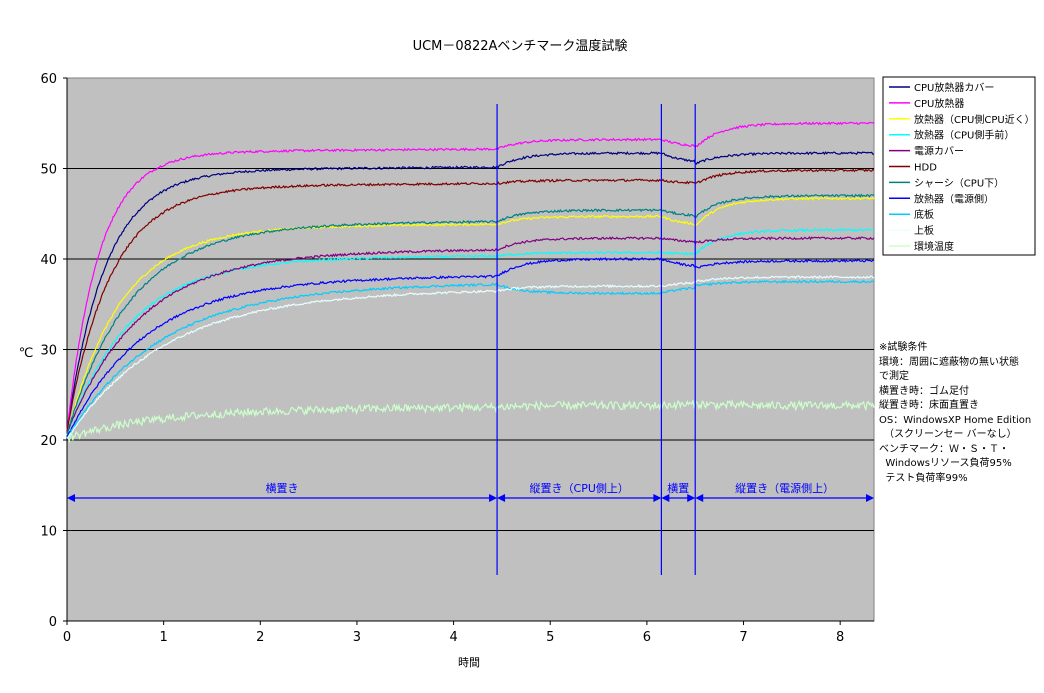 The image size is (1044, 693). What do you see at coordinates (453, 637) in the screenshot?
I see `x-tick-label: 4` at bounding box center [453, 637].